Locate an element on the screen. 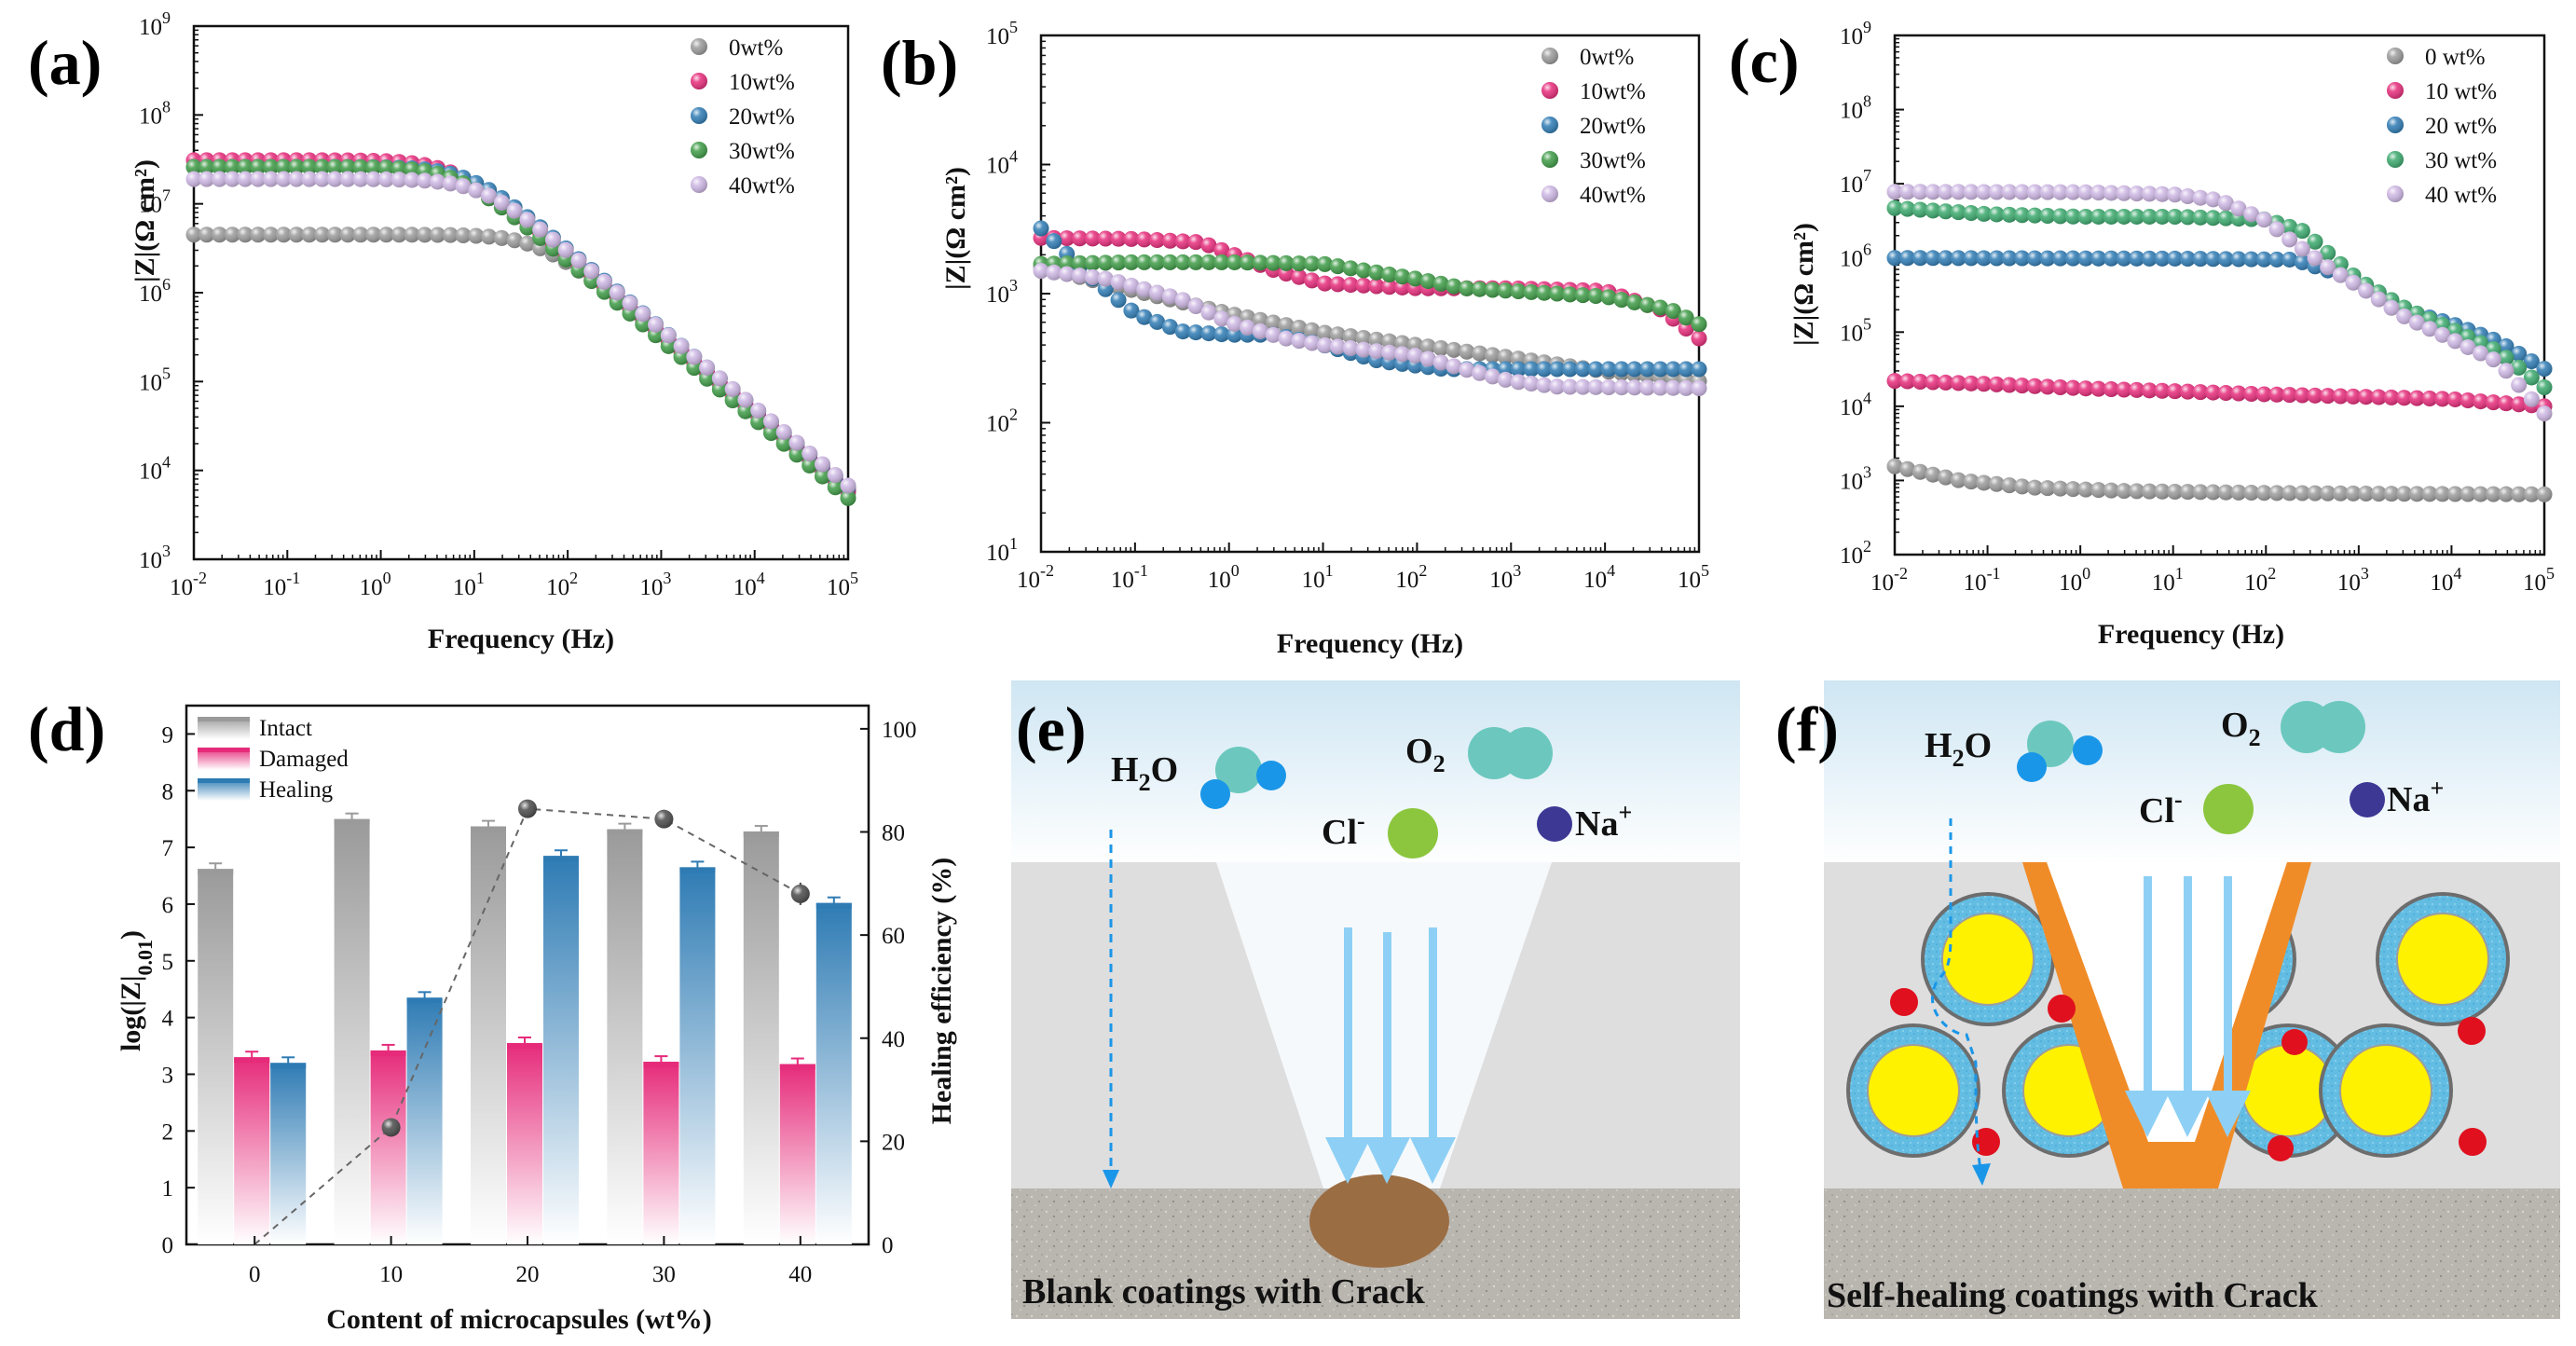 This screenshot has height=1346, width=2576. plot-d-xlabel: Content of microcapsules (wt%) is located at coordinates (519, 1319).